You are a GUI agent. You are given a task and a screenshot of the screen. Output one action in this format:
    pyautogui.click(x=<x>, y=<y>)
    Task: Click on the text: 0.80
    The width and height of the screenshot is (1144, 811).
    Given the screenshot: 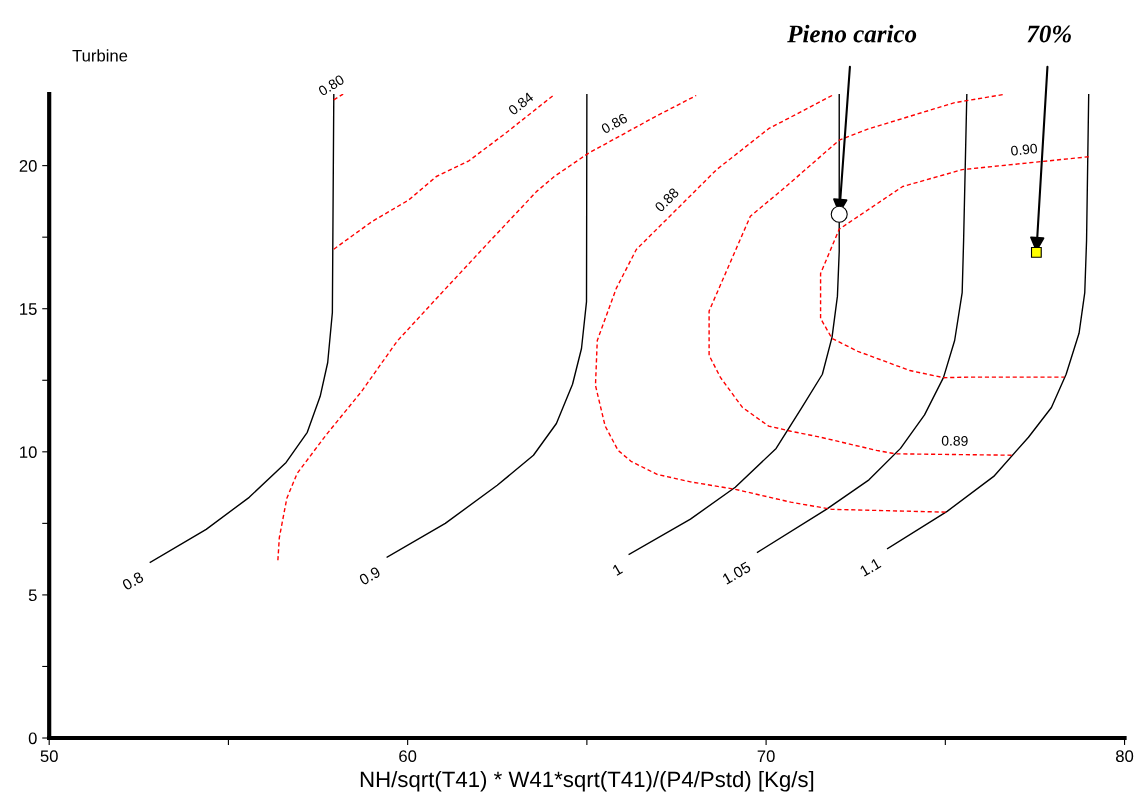 What is the action you would take?
    pyautogui.click(x=331, y=85)
    